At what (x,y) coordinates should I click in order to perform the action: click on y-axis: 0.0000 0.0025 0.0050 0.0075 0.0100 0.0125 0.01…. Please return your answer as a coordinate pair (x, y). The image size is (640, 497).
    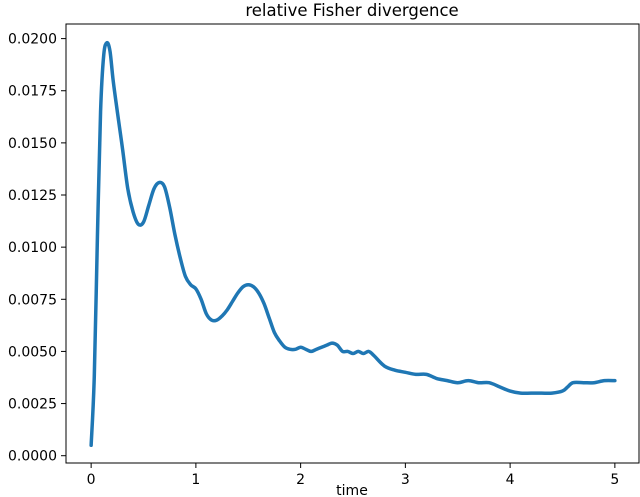
    Looking at the image, I should click on (37, 248).